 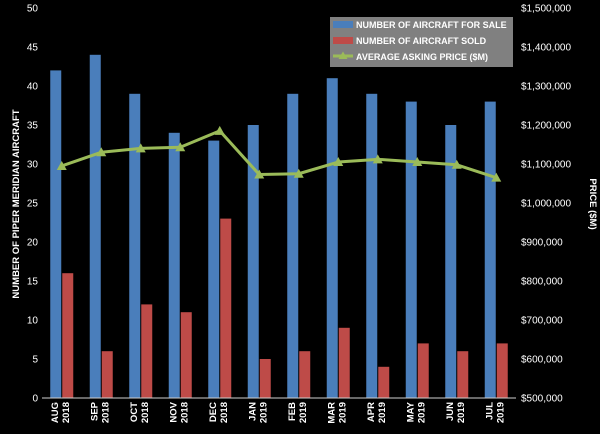 I want to click on x-tick-label: AUG2018, so click(x=61, y=412).